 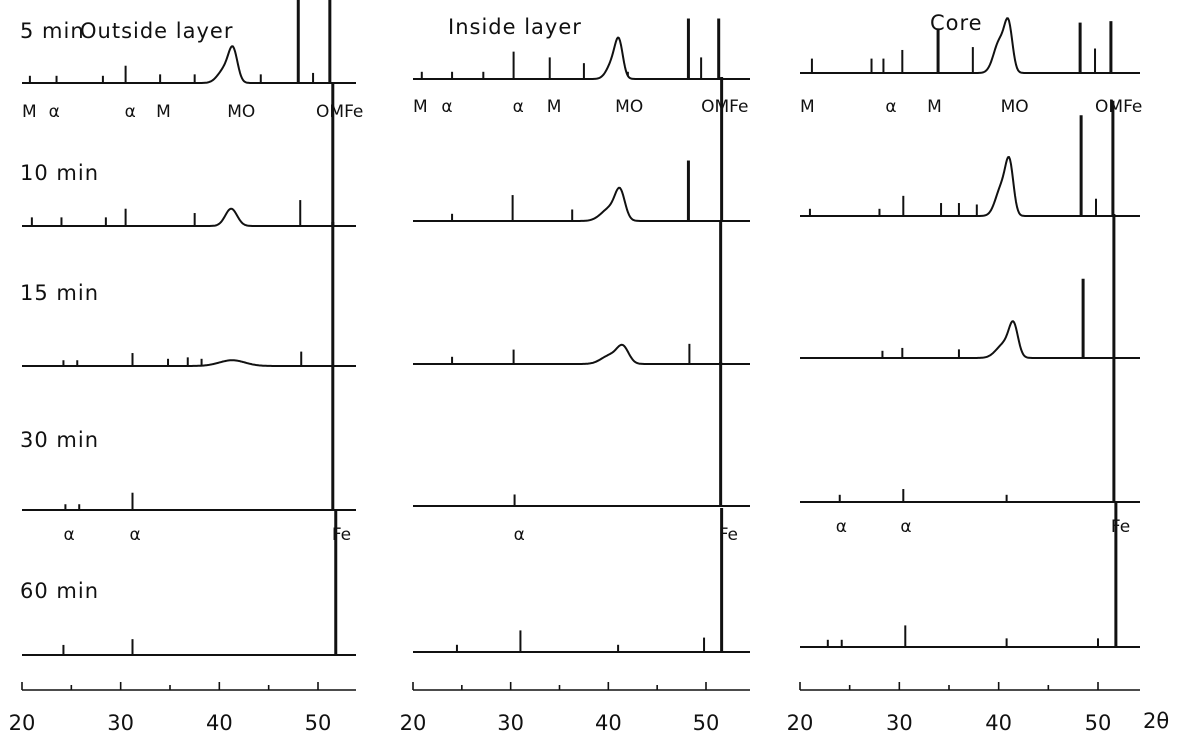 I want to click on column-title-outside: Outside layer, so click(x=156, y=31).